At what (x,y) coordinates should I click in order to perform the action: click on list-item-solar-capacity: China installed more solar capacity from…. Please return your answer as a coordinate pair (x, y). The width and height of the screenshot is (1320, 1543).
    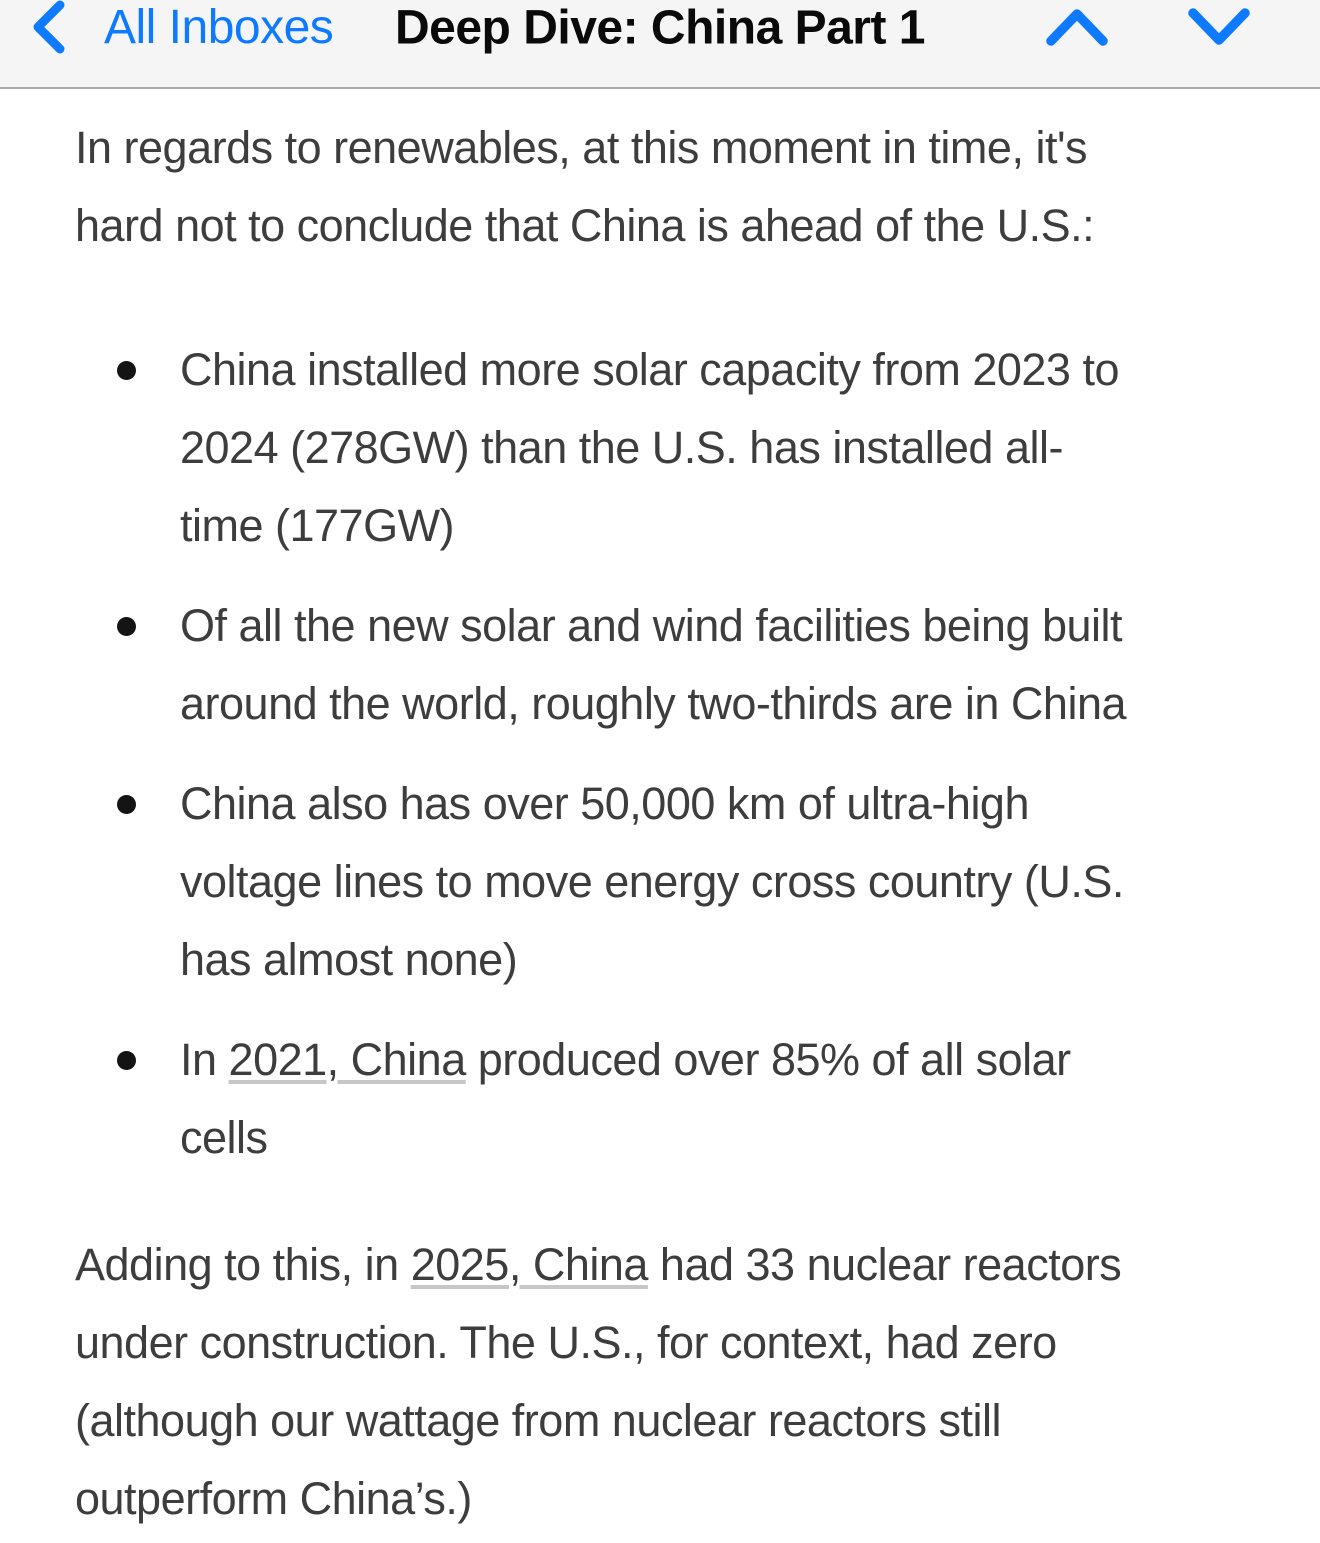
    Looking at the image, I should click on (682, 448).